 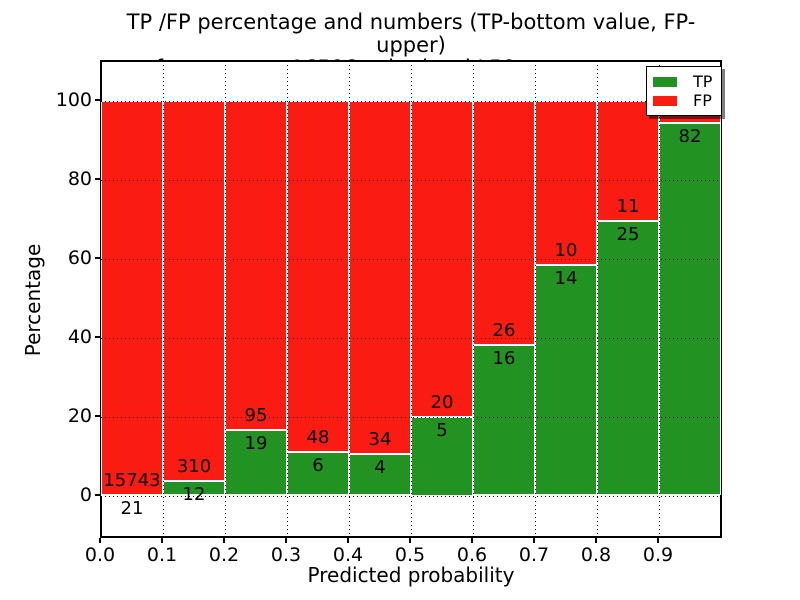 What do you see at coordinates (194, 466) in the screenshot?
I see `fp-count-label: 310` at bounding box center [194, 466].